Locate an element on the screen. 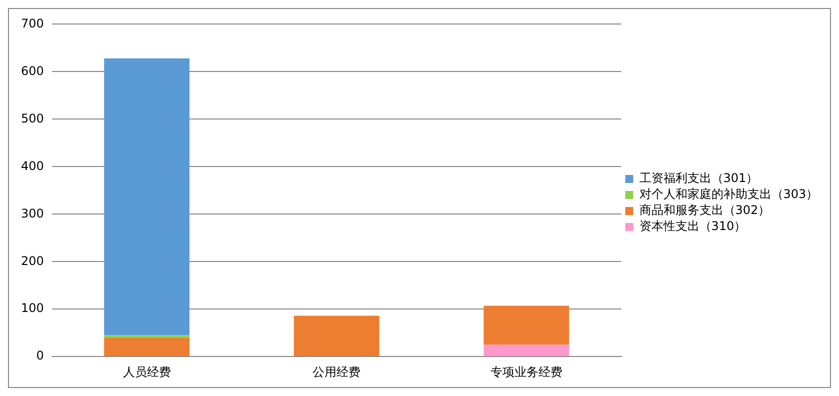 The image size is (839, 396). y-tick-label: 300 is located at coordinates (32, 213).